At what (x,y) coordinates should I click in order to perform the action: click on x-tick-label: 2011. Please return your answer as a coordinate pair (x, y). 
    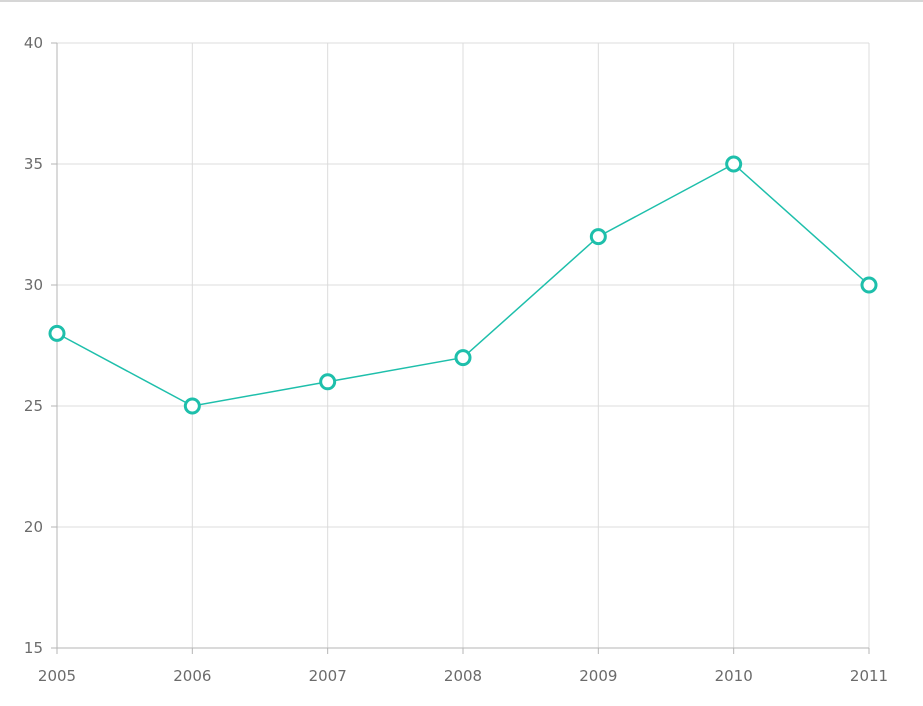
    Looking at the image, I should click on (869, 676).